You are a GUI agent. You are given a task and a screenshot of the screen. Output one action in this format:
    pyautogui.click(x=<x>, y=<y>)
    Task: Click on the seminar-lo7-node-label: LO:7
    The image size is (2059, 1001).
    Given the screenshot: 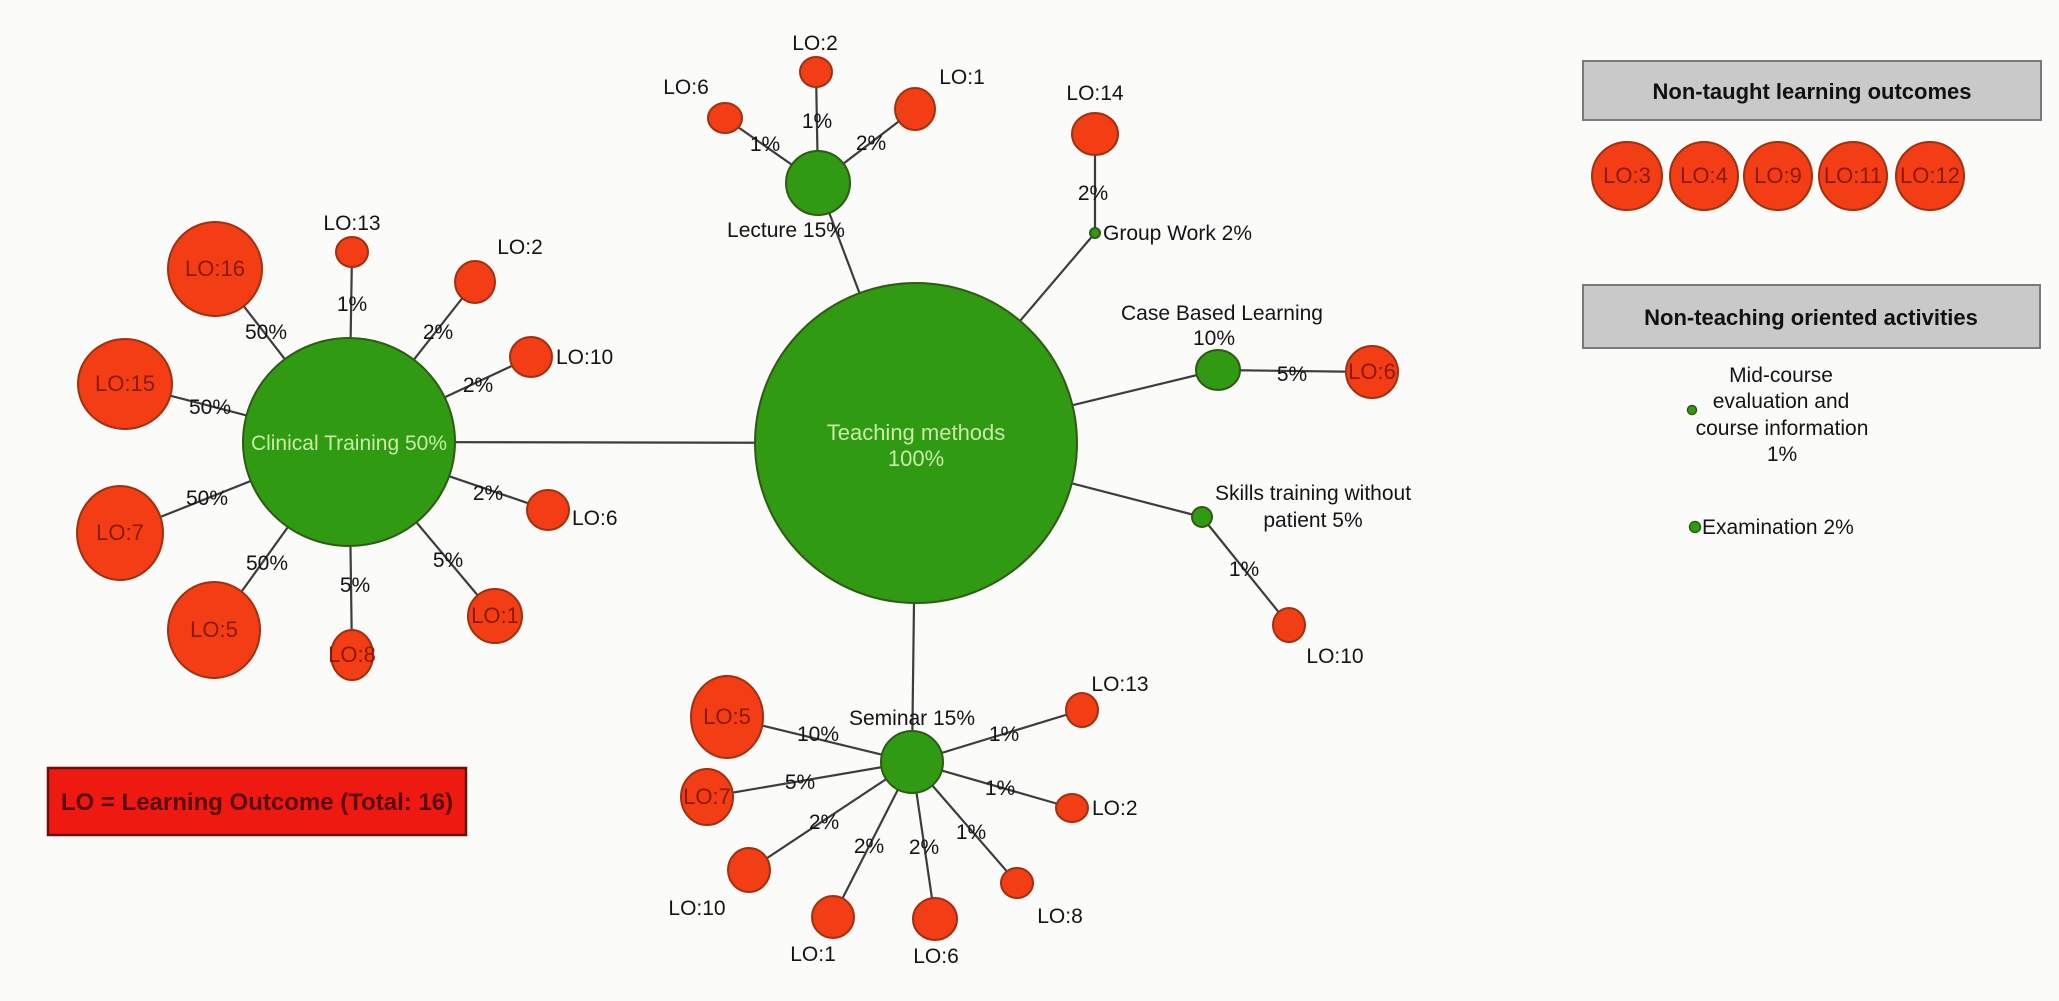 What is the action you would take?
    pyautogui.click(x=707, y=796)
    